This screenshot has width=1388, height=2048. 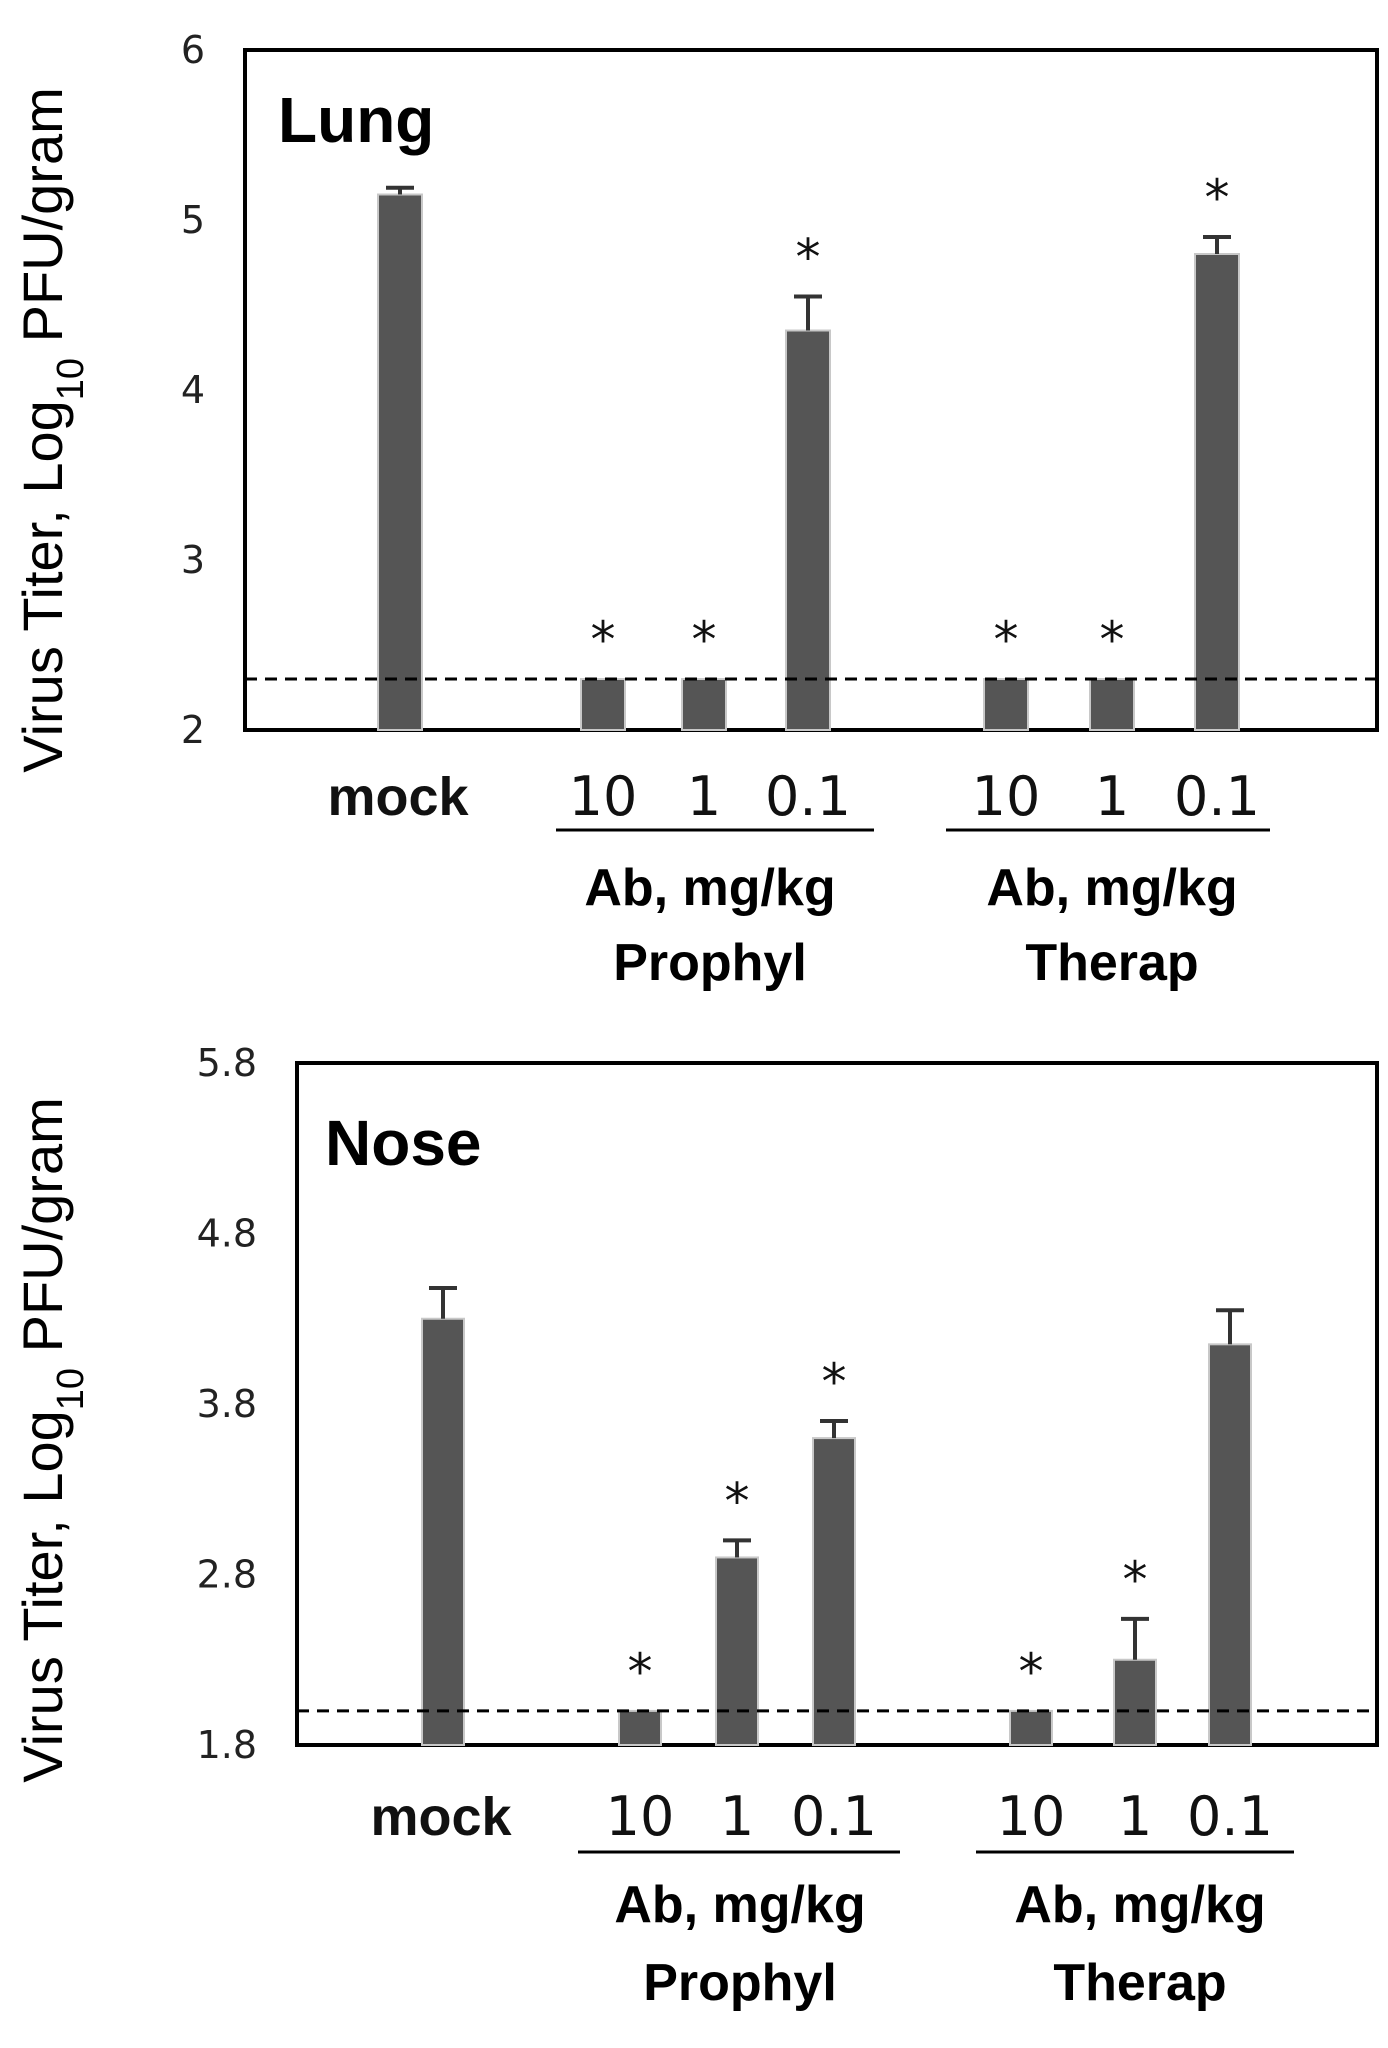 What do you see at coordinates (227, 1063) in the screenshot?
I see `y-tick-label: 5.8` at bounding box center [227, 1063].